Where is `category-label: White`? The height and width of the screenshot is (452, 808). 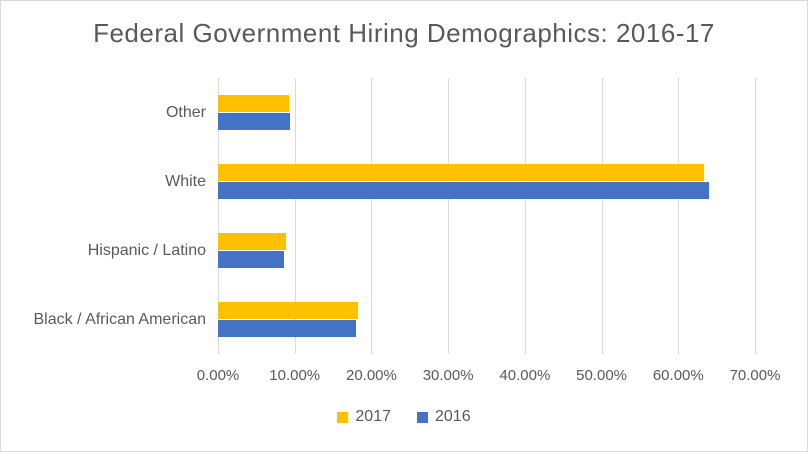 category-label: White is located at coordinates (185, 181).